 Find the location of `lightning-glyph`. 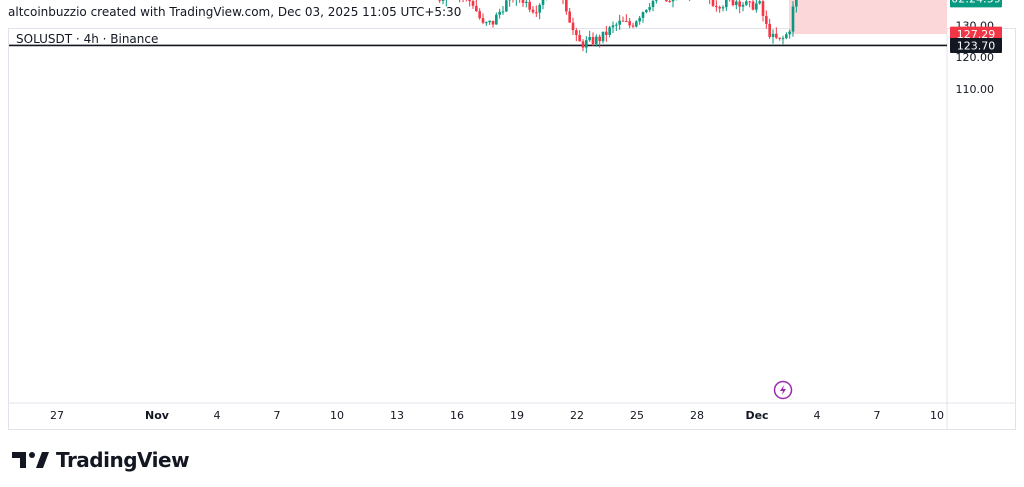

lightning-glyph is located at coordinates (783, 390).